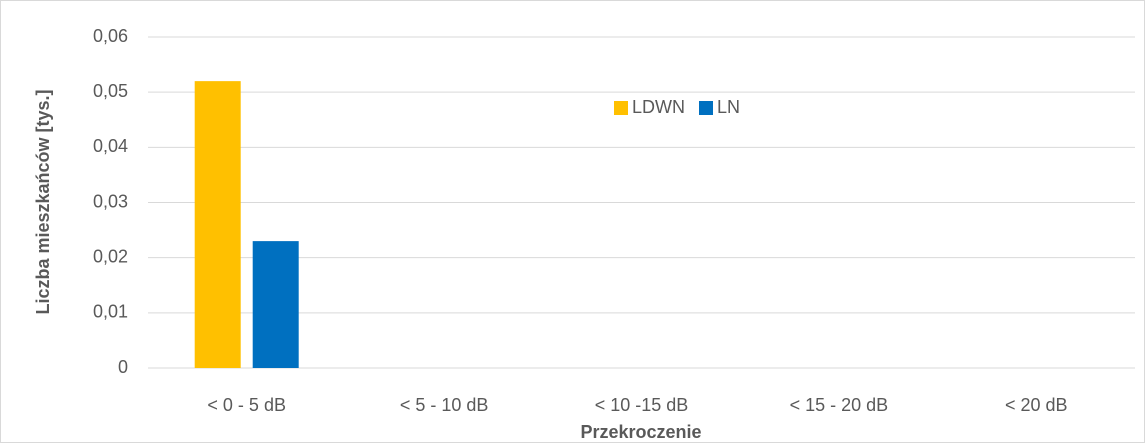  I want to click on x-tick-label: < 5 - 10 dB, so click(444, 405).